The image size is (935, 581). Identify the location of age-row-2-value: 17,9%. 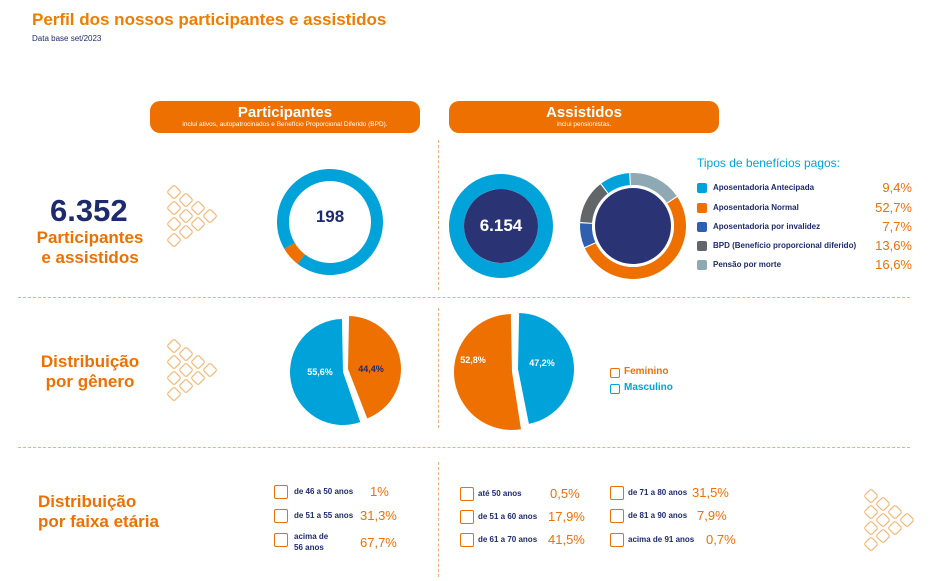
(566, 516).